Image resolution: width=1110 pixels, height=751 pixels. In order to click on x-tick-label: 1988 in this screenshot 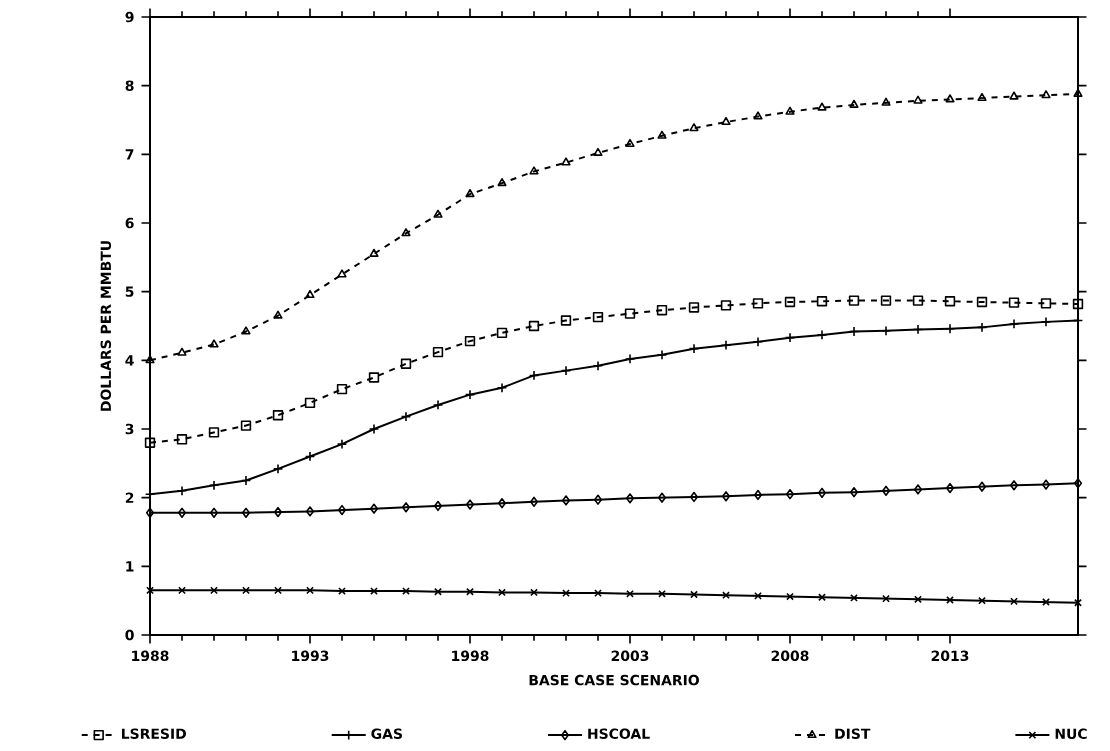, I will do `click(150, 656)`.